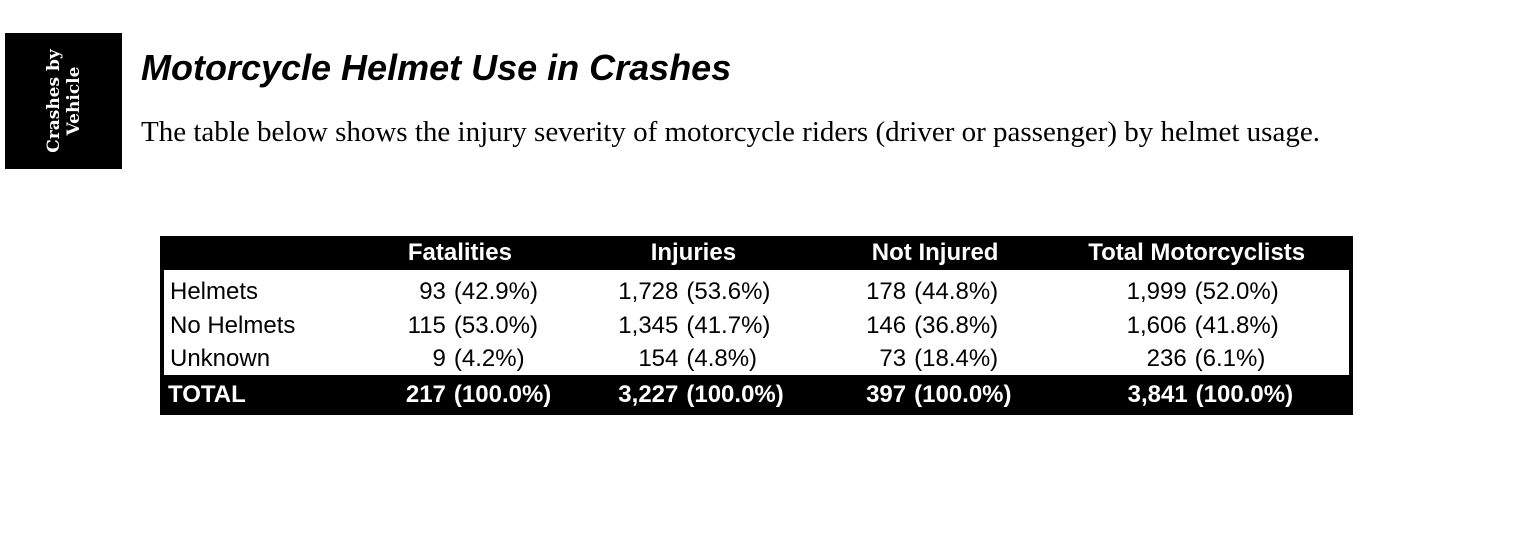 Image resolution: width=1526 pixels, height=544 pixels. I want to click on cell-count: 115, so click(426, 325).